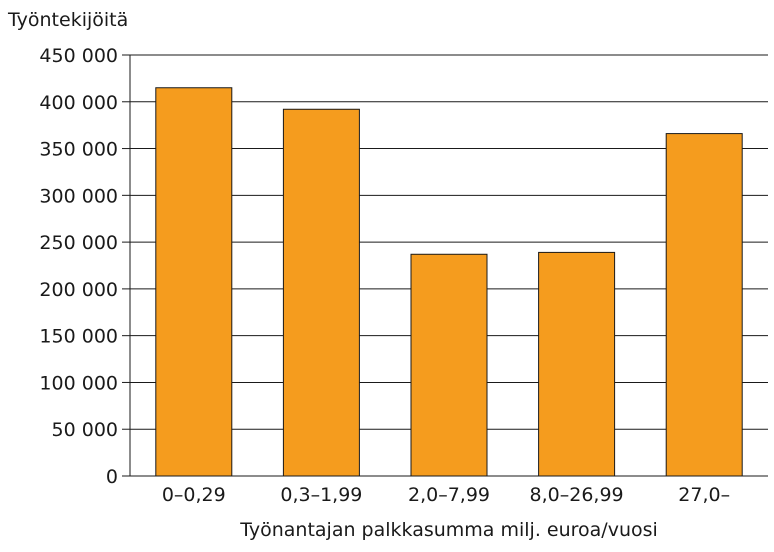 This screenshot has height=552, width=774. What do you see at coordinates (78, 103) in the screenshot?
I see `y-tick-label: 400 000` at bounding box center [78, 103].